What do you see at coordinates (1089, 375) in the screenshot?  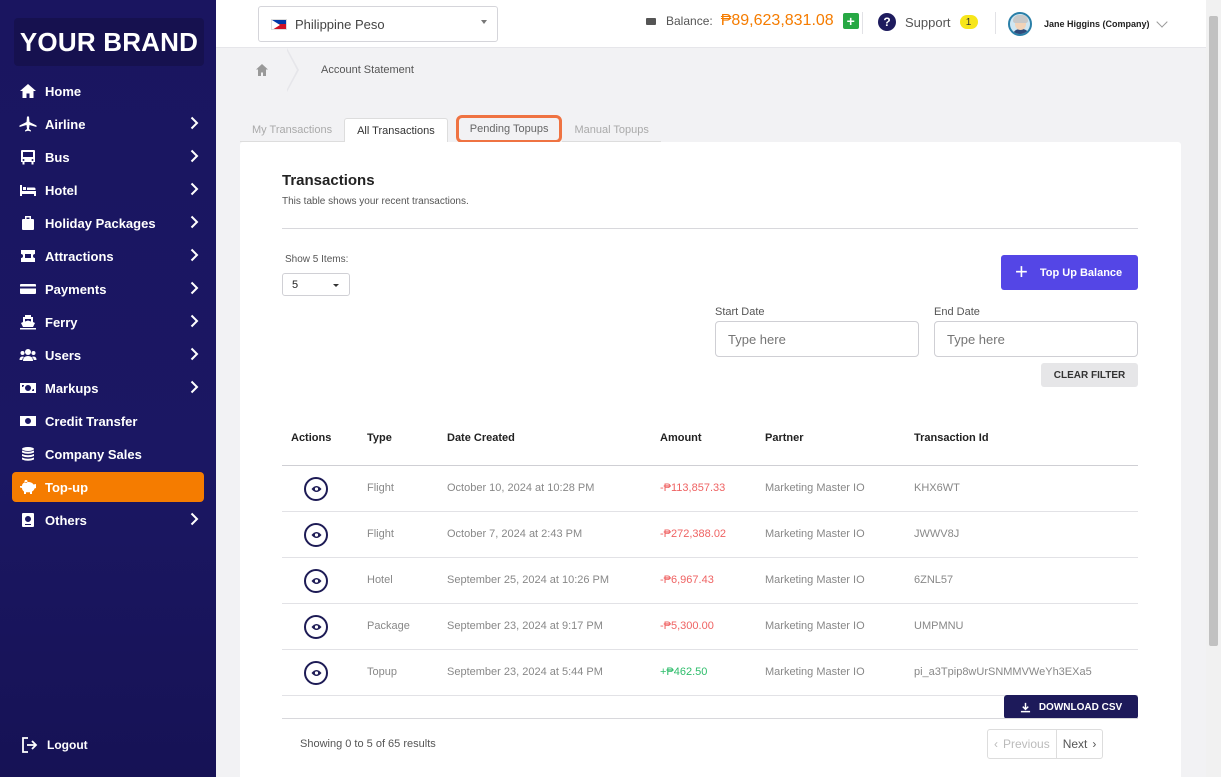 I see `clear-filter-button: CLEAR FILTER` at bounding box center [1089, 375].